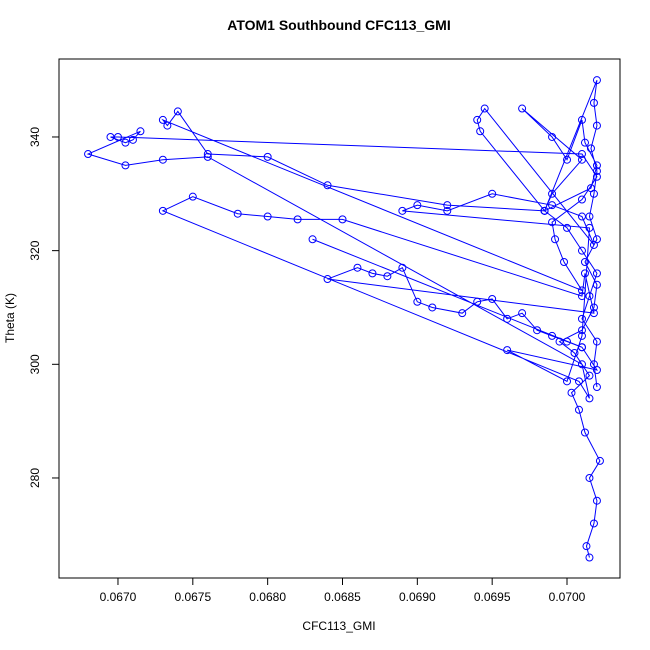 Image resolution: width=650 pixels, height=650 pixels. What do you see at coordinates (567, 597) in the screenshot?
I see `x-tick-label: 0.0700` at bounding box center [567, 597].